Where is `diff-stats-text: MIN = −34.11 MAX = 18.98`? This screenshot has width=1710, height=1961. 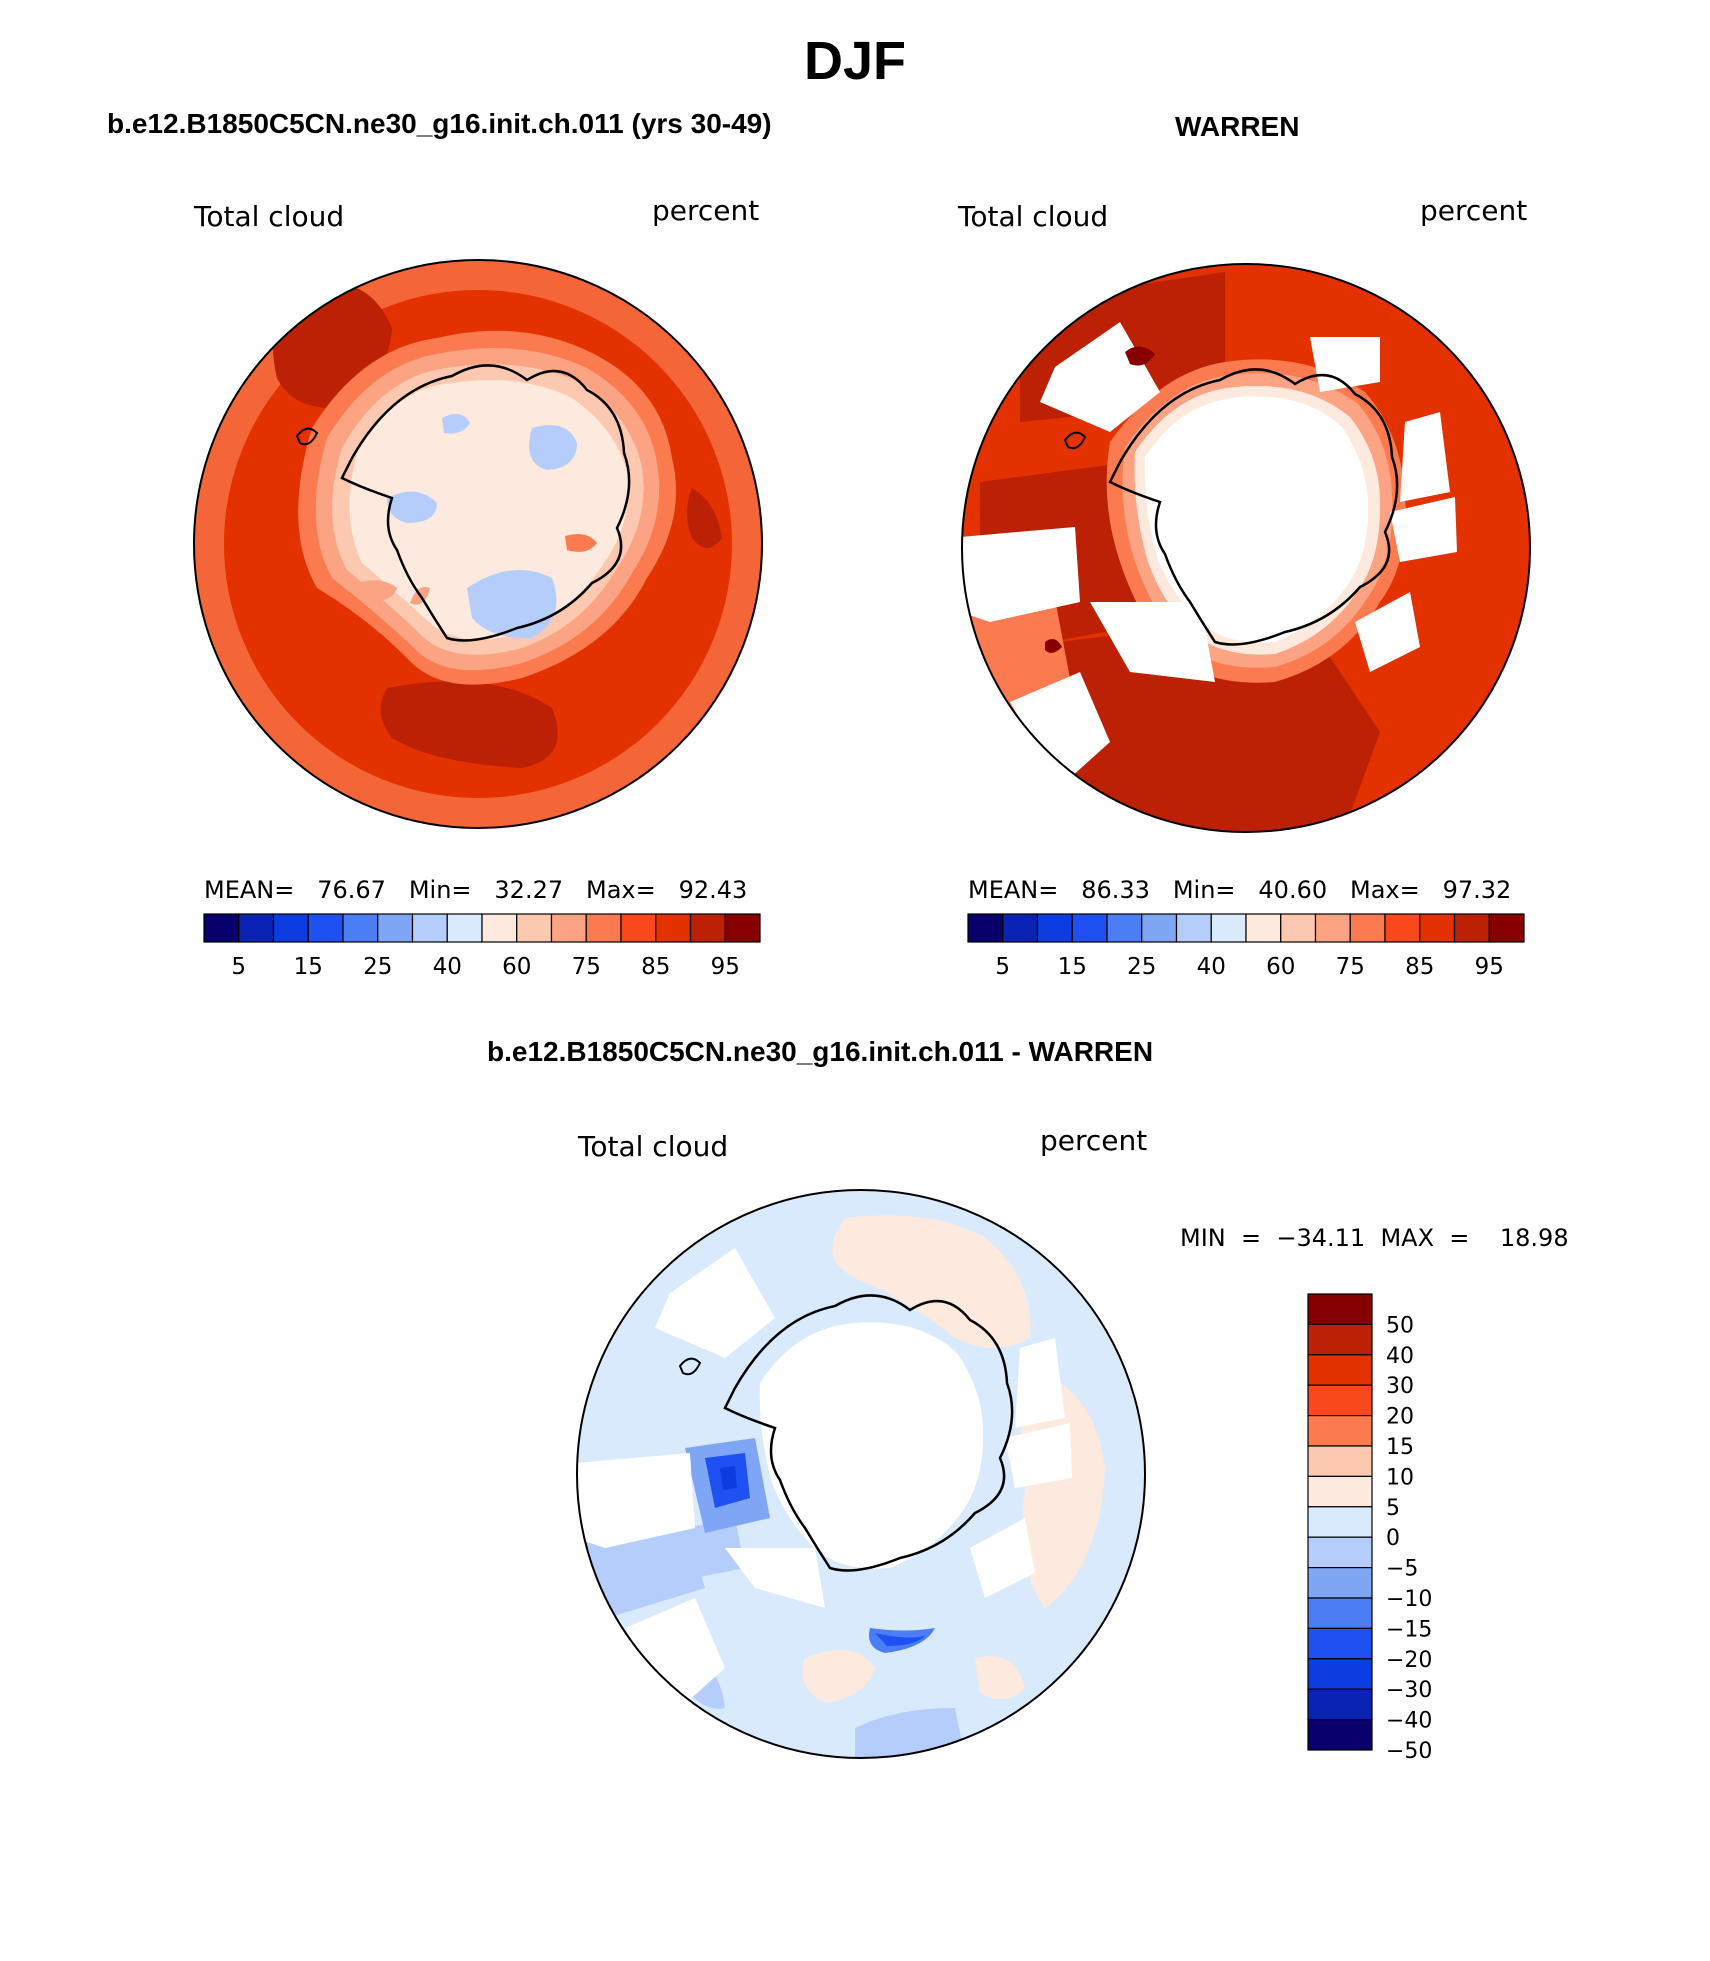 diff-stats-text: MIN = −34.11 MAX = 18.98 is located at coordinates (1374, 1238).